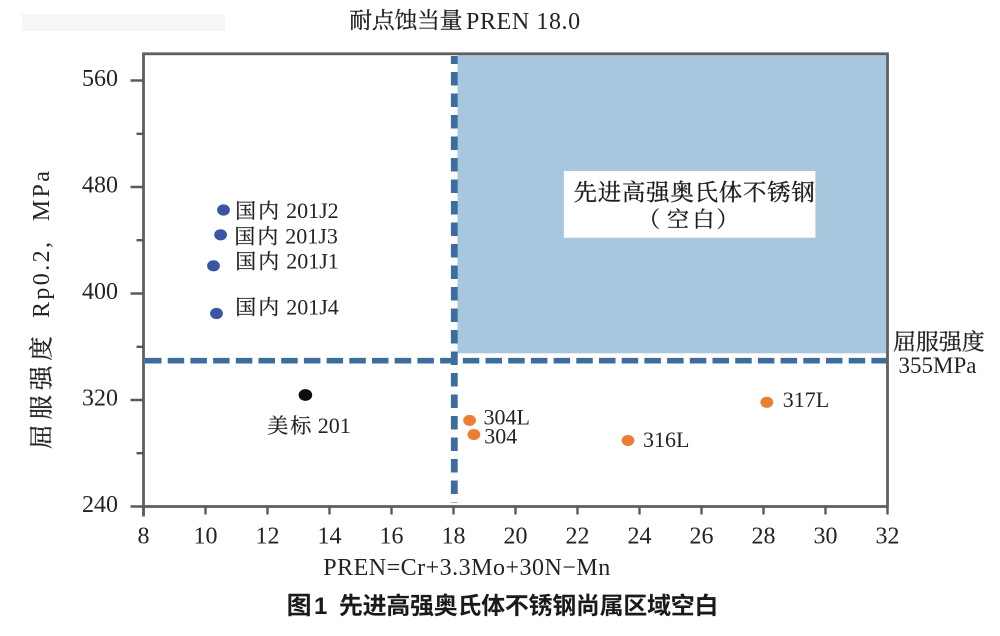  I want to click on svg-text: 240, so click(100, 505).